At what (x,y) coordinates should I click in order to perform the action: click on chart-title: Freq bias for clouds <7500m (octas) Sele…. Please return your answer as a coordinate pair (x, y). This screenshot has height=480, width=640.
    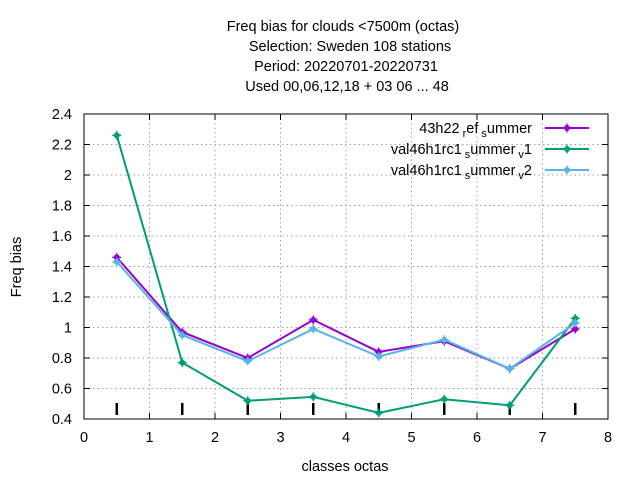
    Looking at the image, I should click on (343, 57).